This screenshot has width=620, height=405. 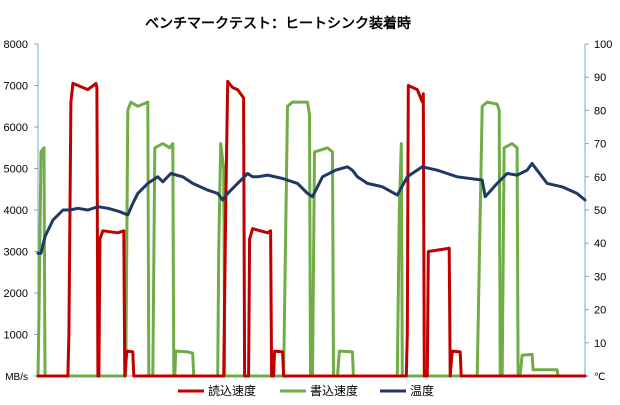 I want to click on right-tick-label: 70, so click(x=600, y=145).